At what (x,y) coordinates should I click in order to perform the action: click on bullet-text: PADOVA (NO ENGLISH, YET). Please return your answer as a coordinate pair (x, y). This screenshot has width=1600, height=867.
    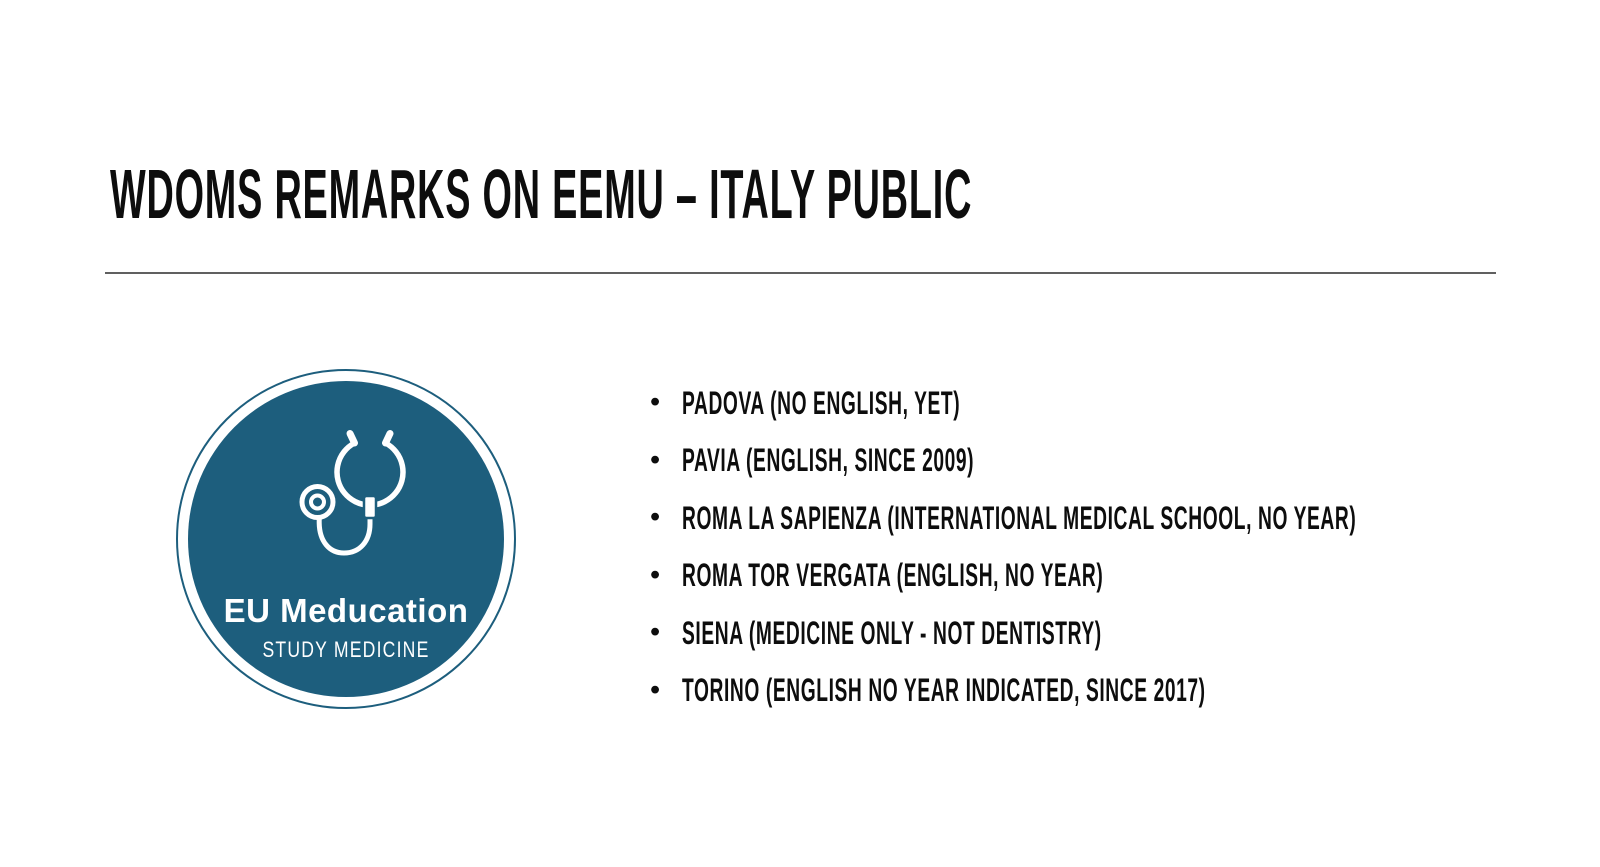
    Looking at the image, I should click on (821, 402).